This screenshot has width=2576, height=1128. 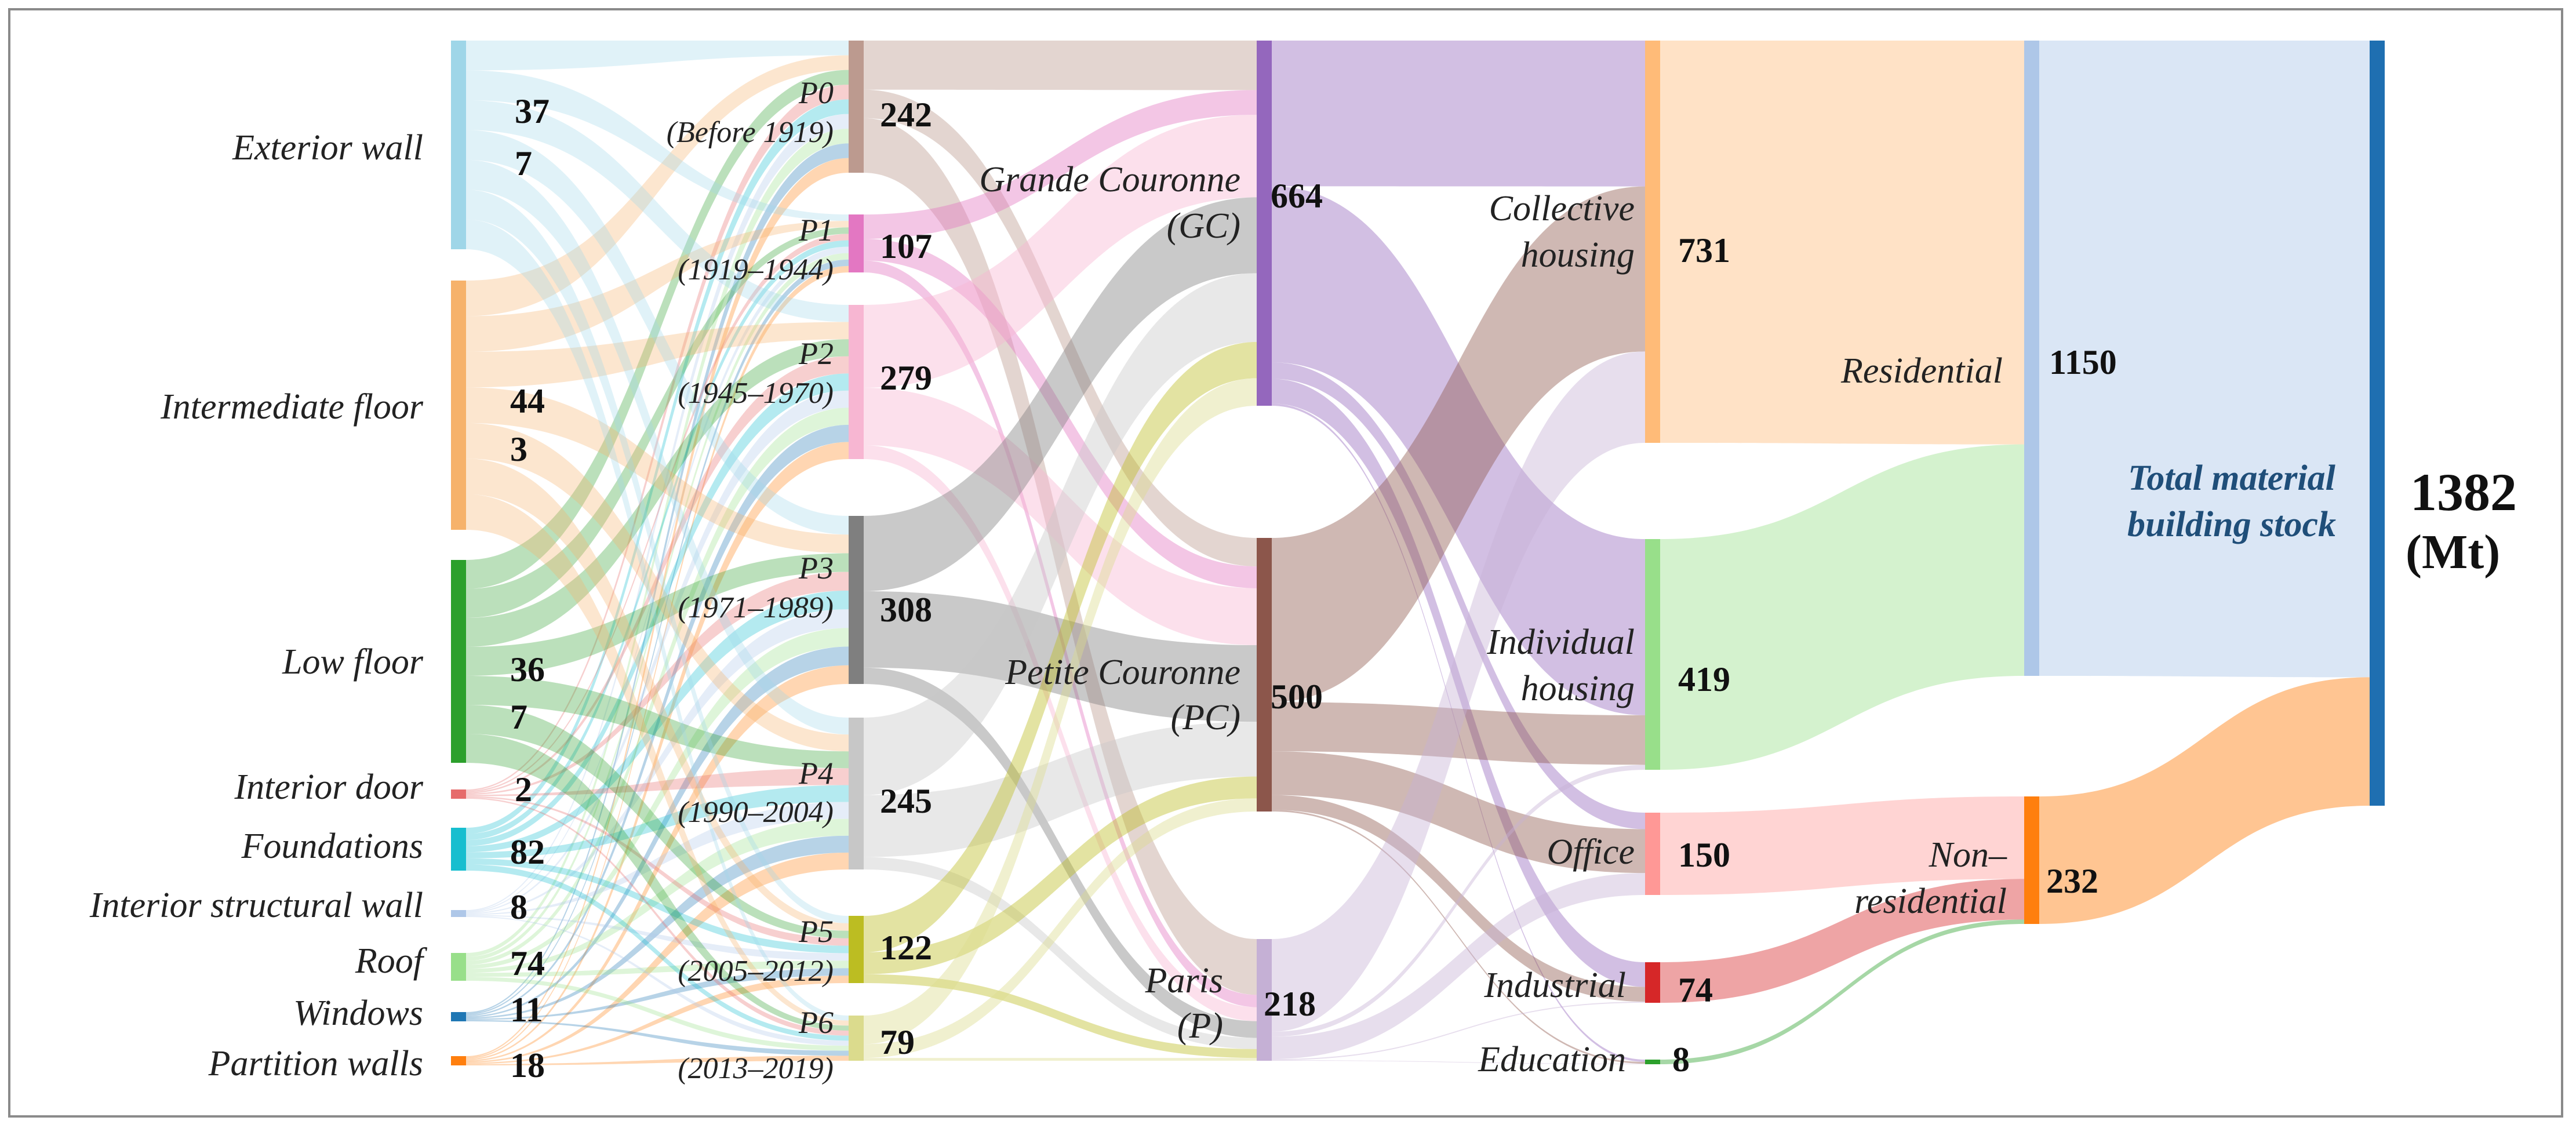 I want to click on element-value-partition-walls: 18, so click(x=527, y=1065).